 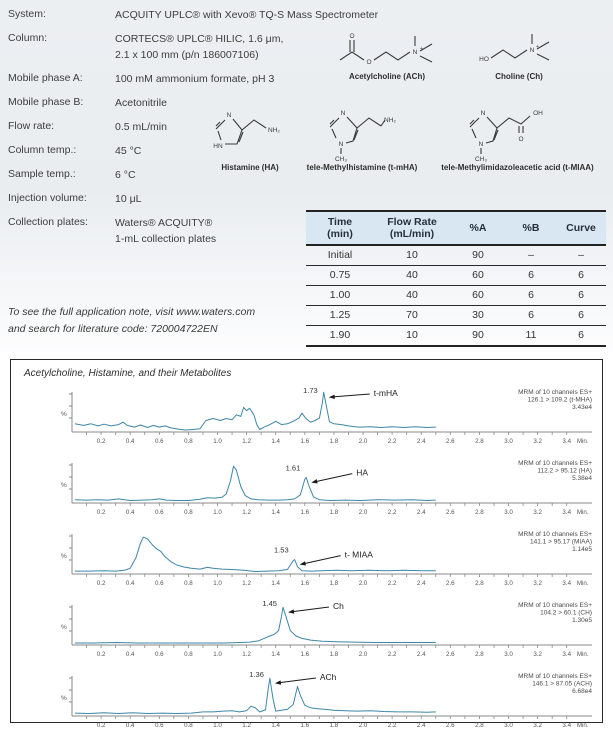 What do you see at coordinates (582, 620) in the screenshot?
I see `mrm-annotation-line: 1.30e5` at bounding box center [582, 620].